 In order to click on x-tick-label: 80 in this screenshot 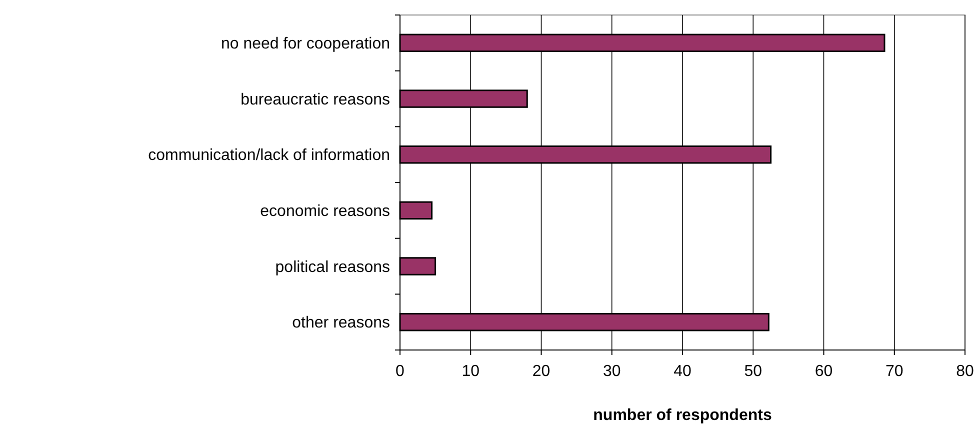, I will do `click(965, 371)`.